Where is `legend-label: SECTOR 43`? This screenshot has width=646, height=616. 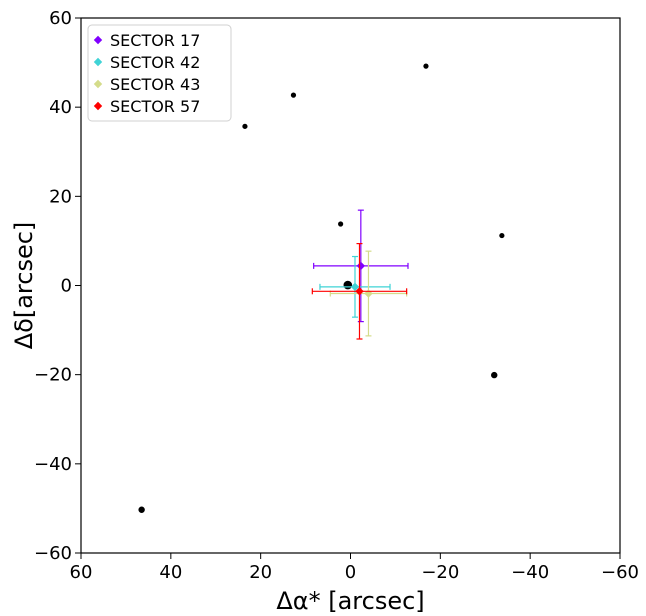 legend-label: SECTOR 43 is located at coordinates (155, 84).